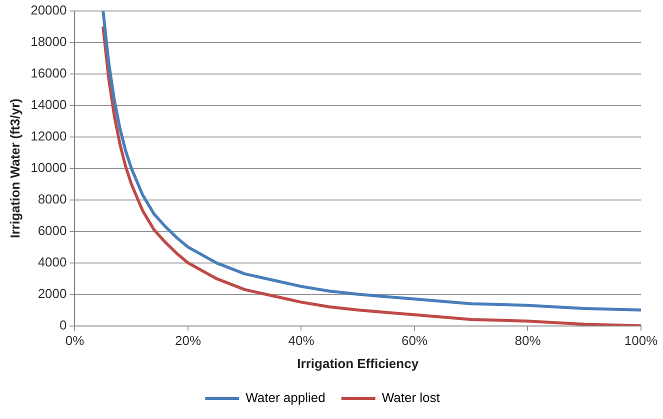 Image resolution: width=663 pixels, height=419 pixels. I want to click on x-tick-label: 60%, so click(414, 340).